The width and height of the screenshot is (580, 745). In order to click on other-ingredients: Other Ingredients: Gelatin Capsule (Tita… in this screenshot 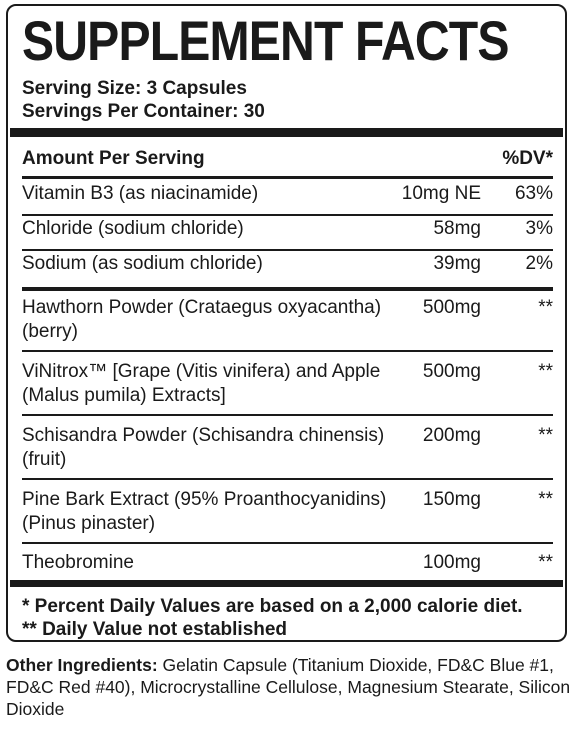, I will do `click(289, 687)`.